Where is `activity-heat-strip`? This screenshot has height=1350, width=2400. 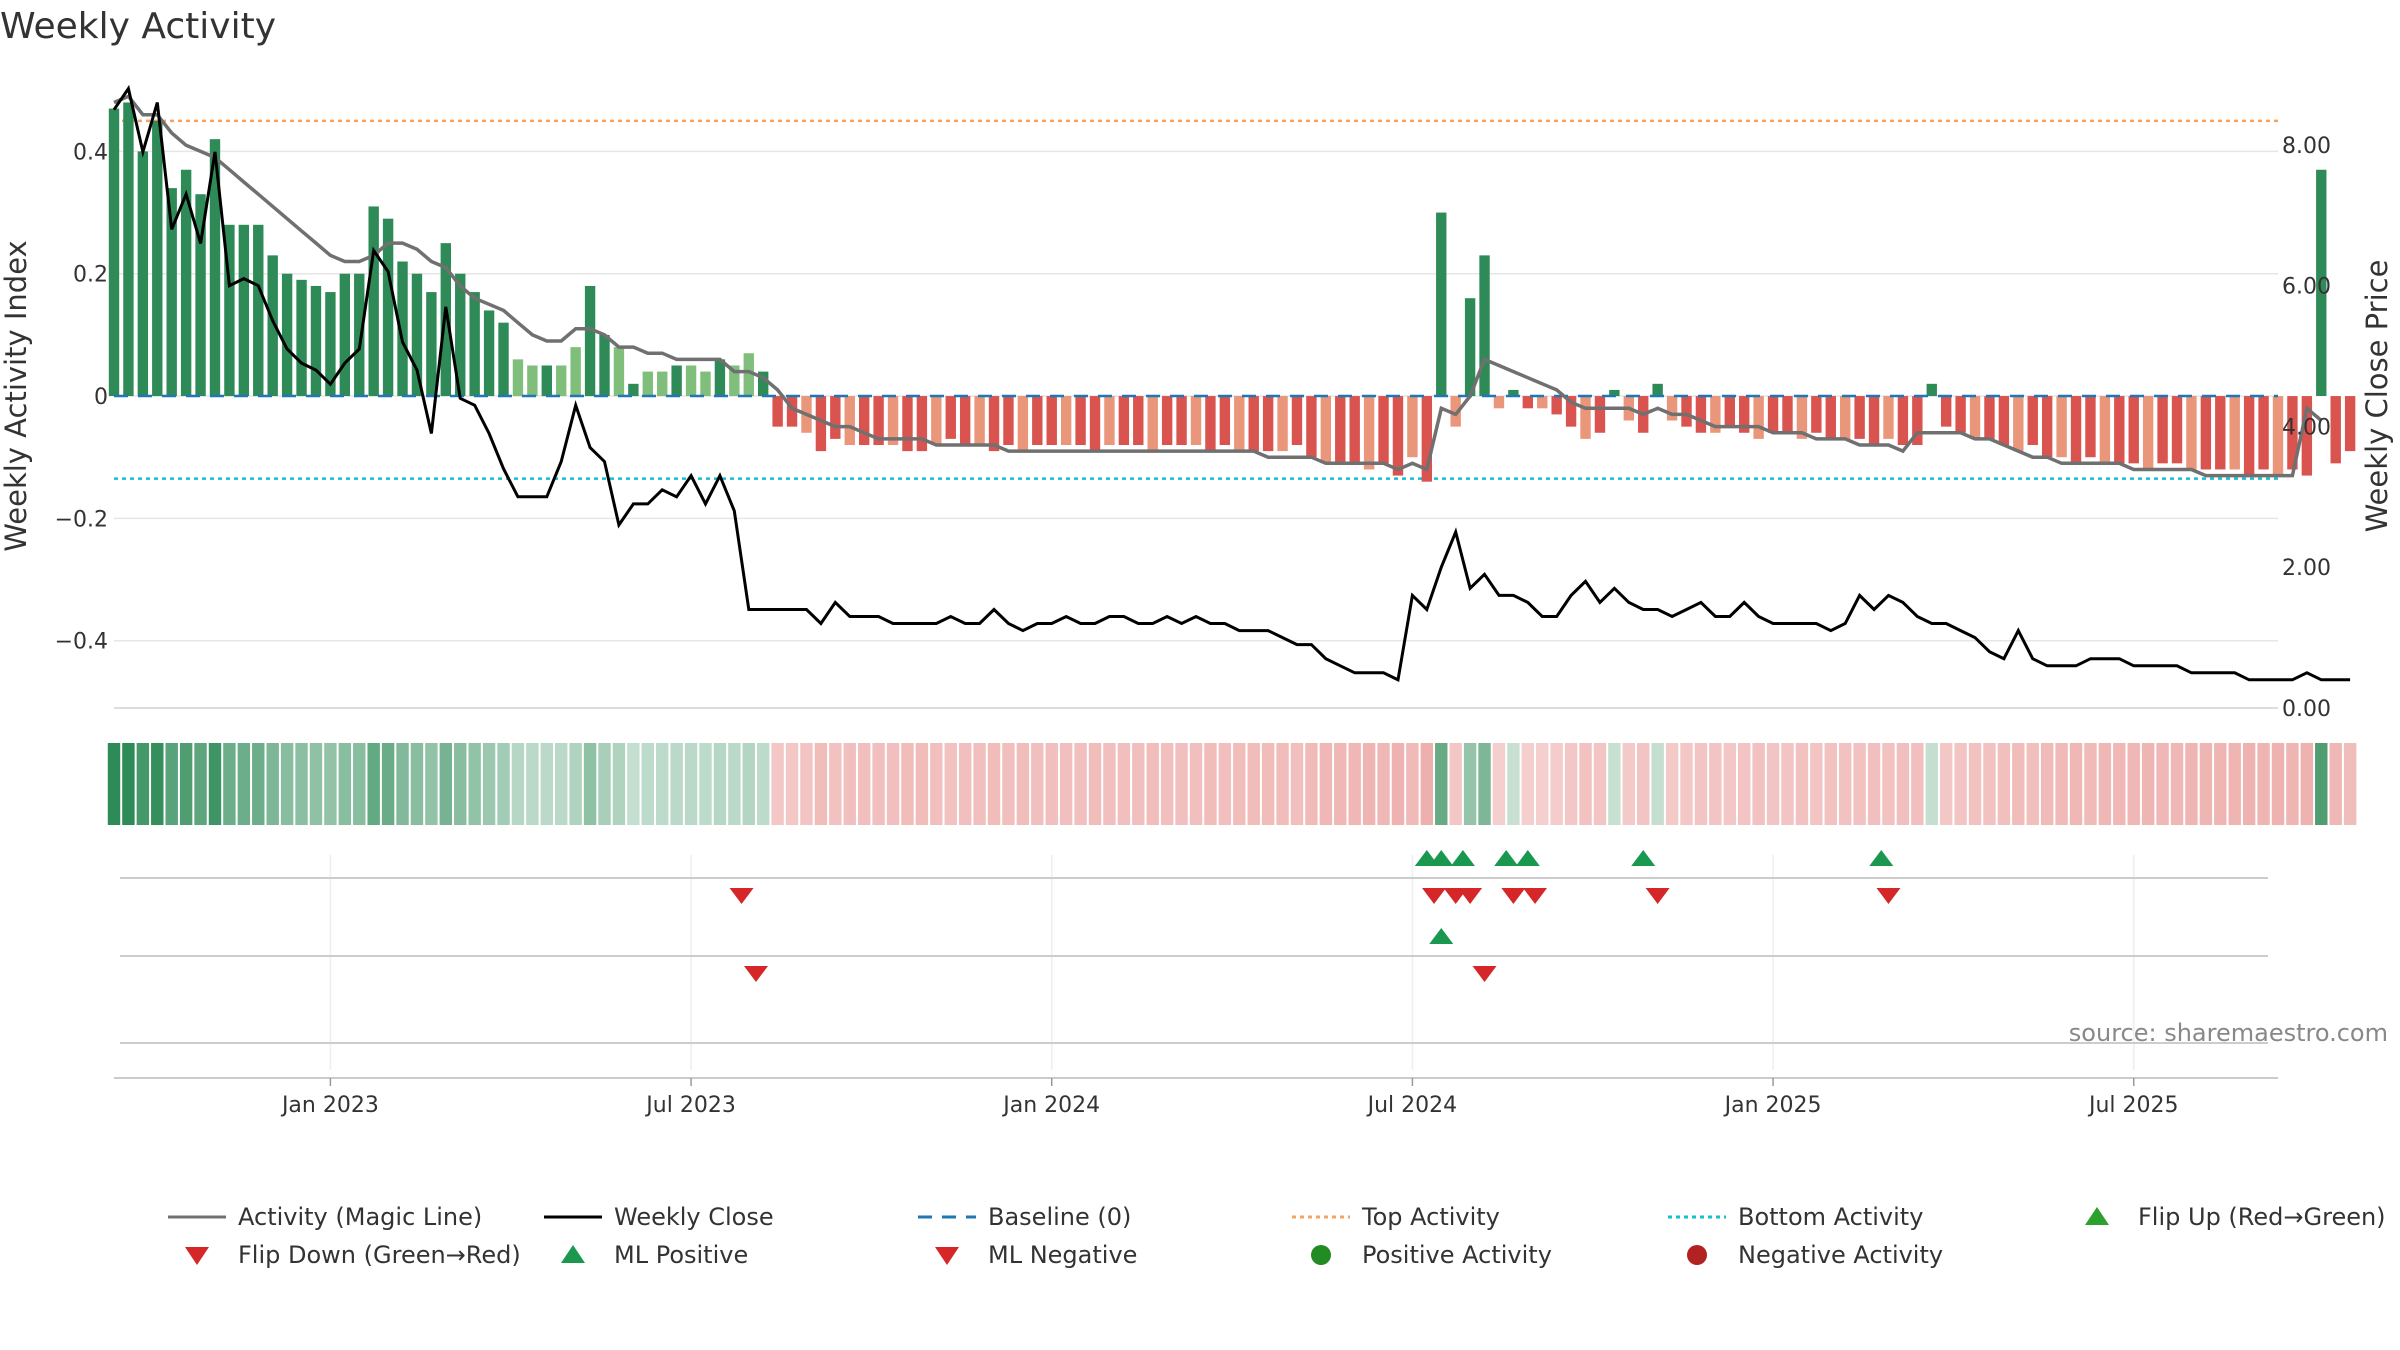 activity-heat-strip is located at coordinates (1232, 784).